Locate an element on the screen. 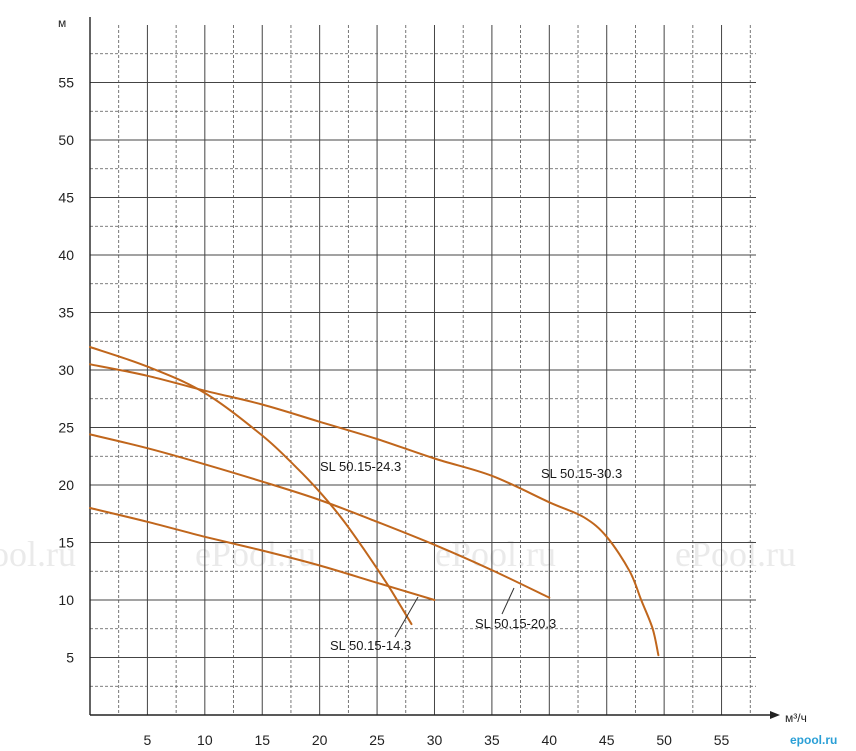 The image size is (856, 751). y-tick-label-50: 50 is located at coordinates (66, 140).